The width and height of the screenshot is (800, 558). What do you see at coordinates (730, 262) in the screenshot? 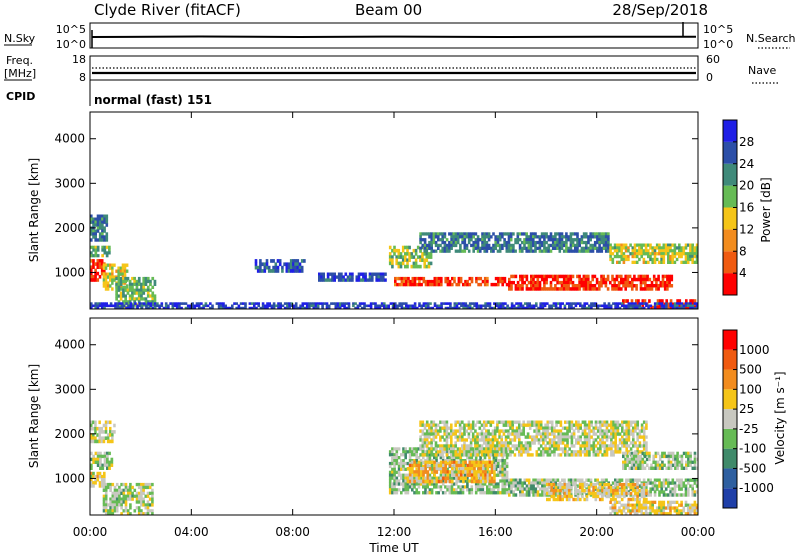
I see `colorbar-swatch` at bounding box center [730, 262].